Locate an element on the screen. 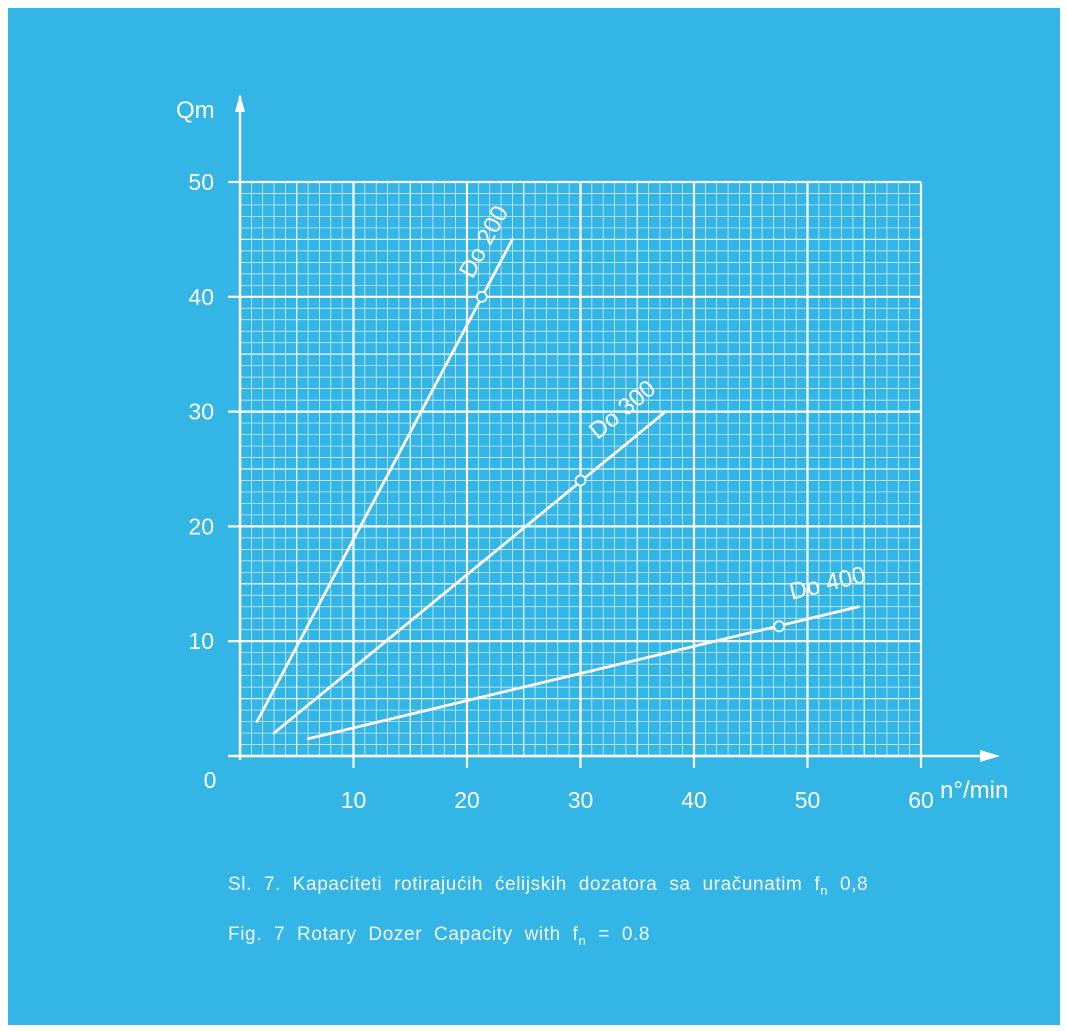 This screenshot has width=1067, height=1032. x-tick-label: 50 is located at coordinates (808, 800).